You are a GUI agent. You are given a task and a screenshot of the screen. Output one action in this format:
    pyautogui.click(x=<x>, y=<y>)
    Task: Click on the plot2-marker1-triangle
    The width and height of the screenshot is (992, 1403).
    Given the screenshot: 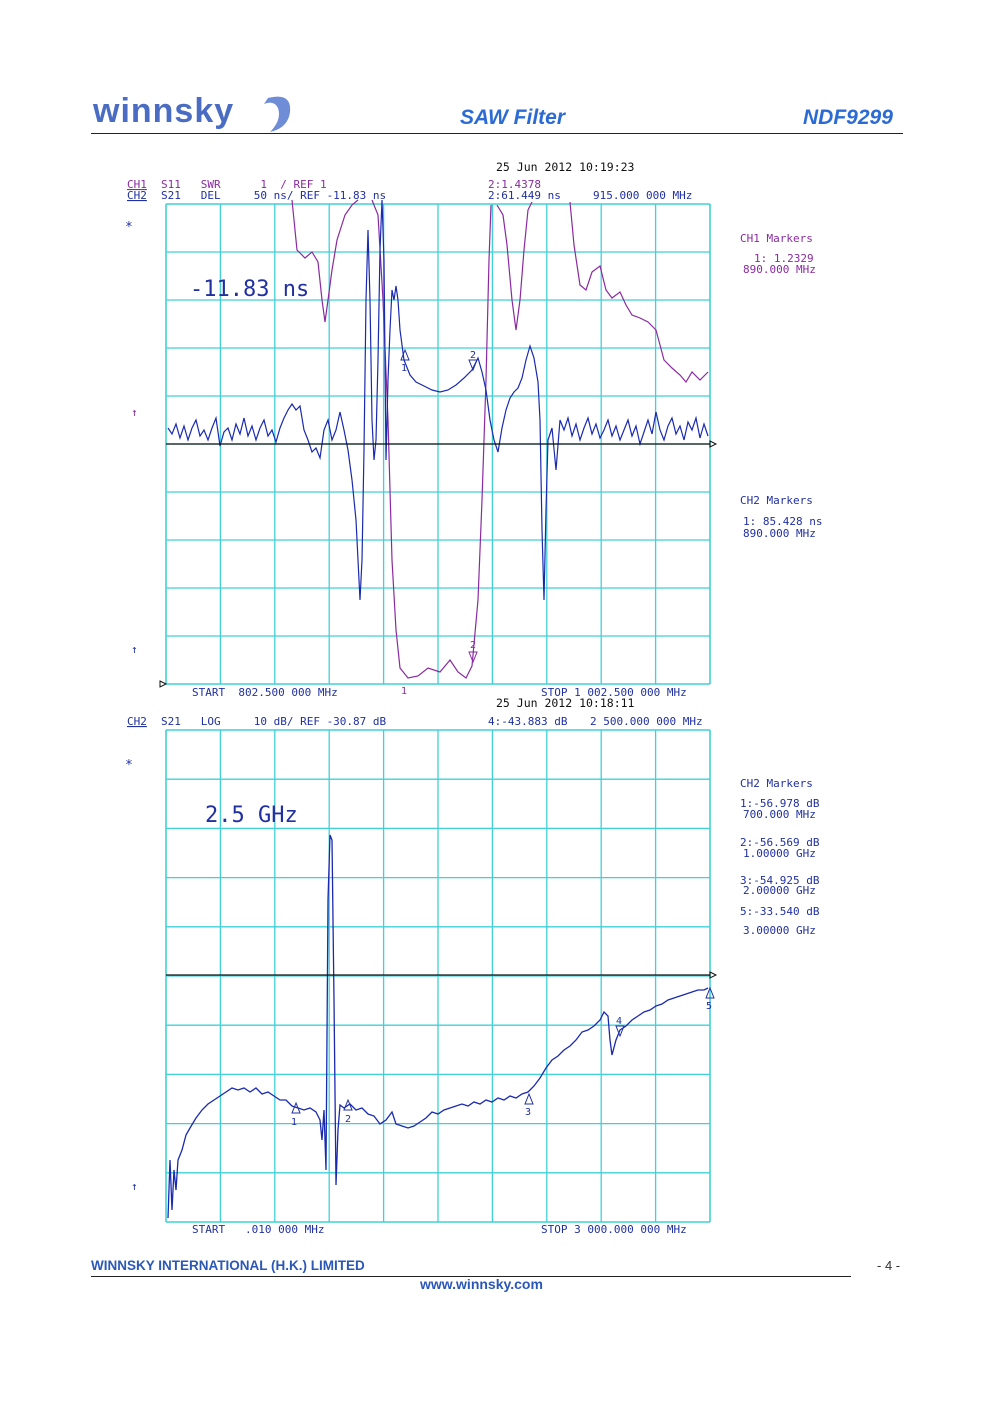 What is the action you would take?
    pyautogui.click(x=296, y=1107)
    